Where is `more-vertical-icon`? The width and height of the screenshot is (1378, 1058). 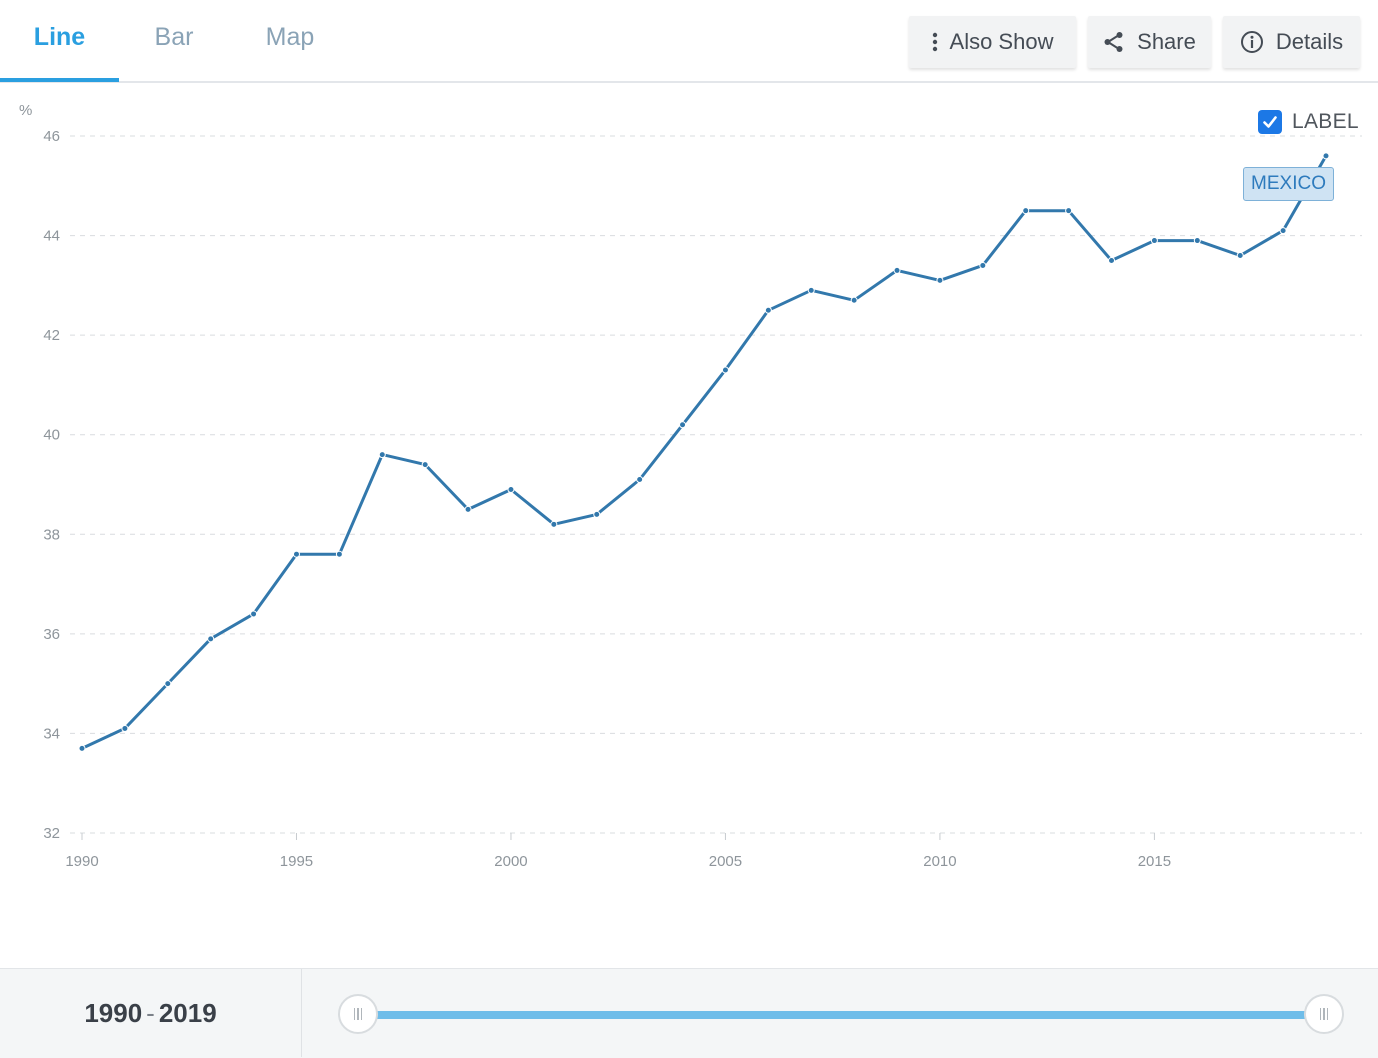 more-vertical-icon is located at coordinates (934, 42).